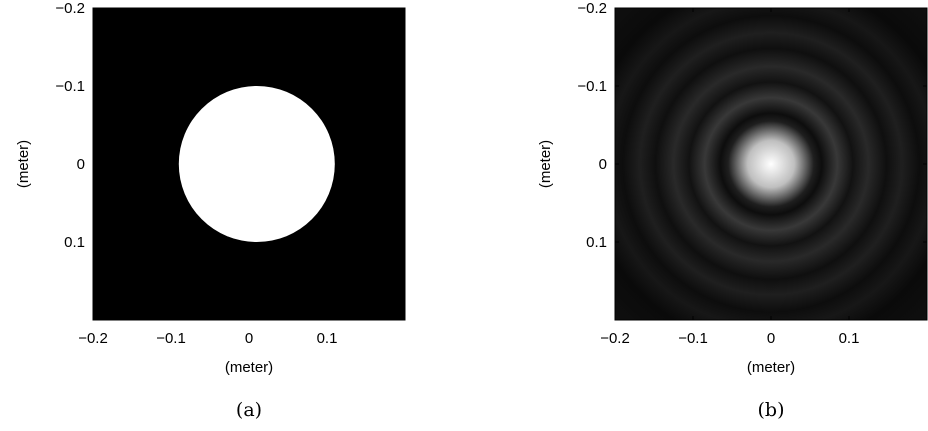  Describe the element at coordinates (256, 164) in the screenshot. I see `aperture-circle` at that location.